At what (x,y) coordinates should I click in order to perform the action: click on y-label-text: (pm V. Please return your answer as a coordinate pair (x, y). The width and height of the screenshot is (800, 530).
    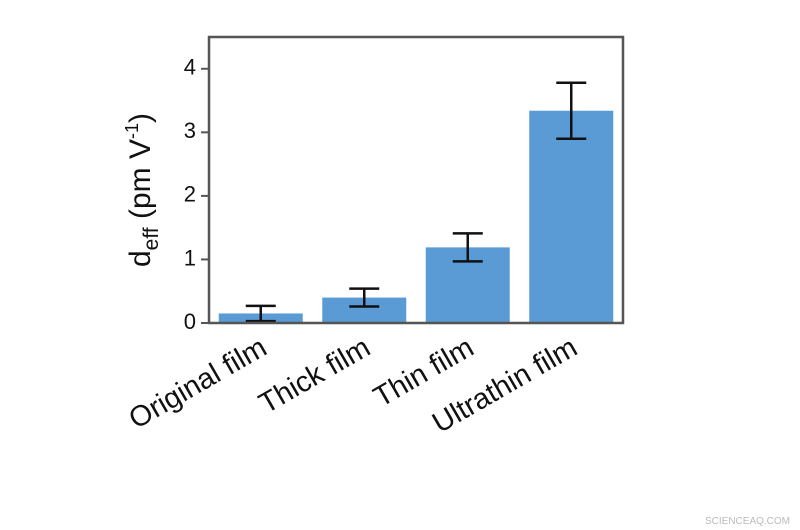
    Looking at the image, I should click on (140, 183).